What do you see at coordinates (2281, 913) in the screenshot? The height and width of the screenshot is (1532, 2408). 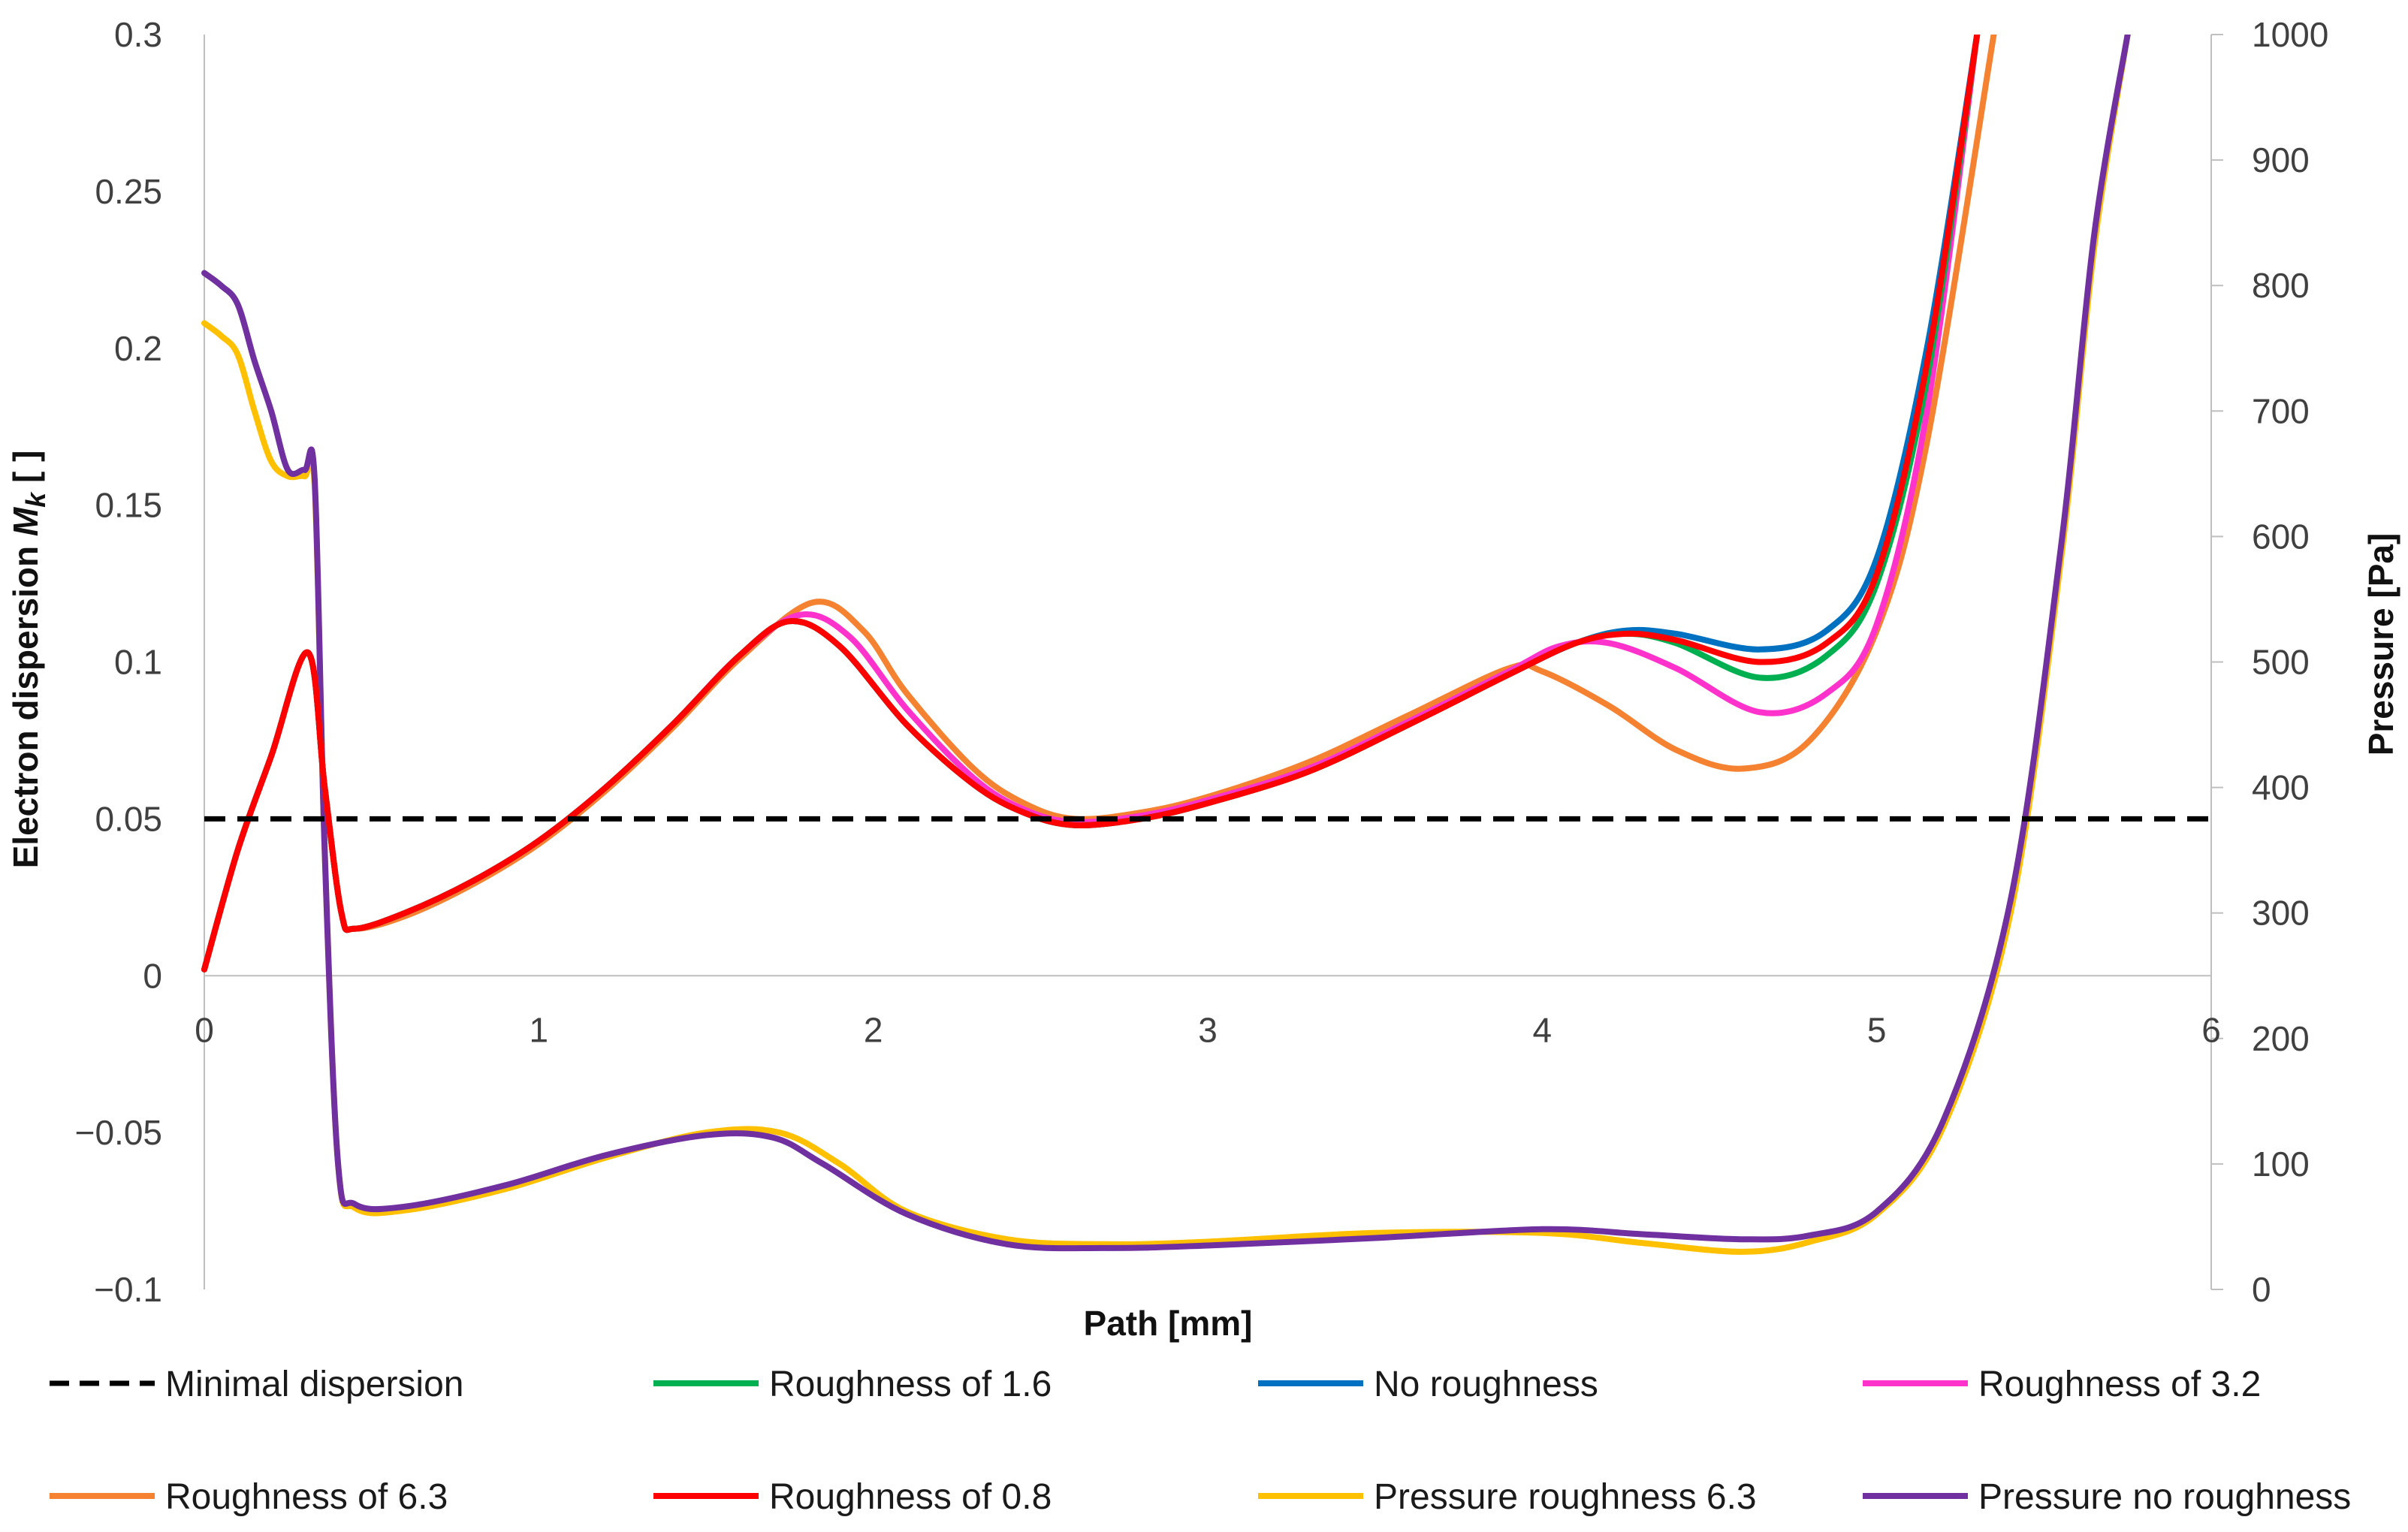 I see `y2-tick-label: 300` at bounding box center [2281, 913].